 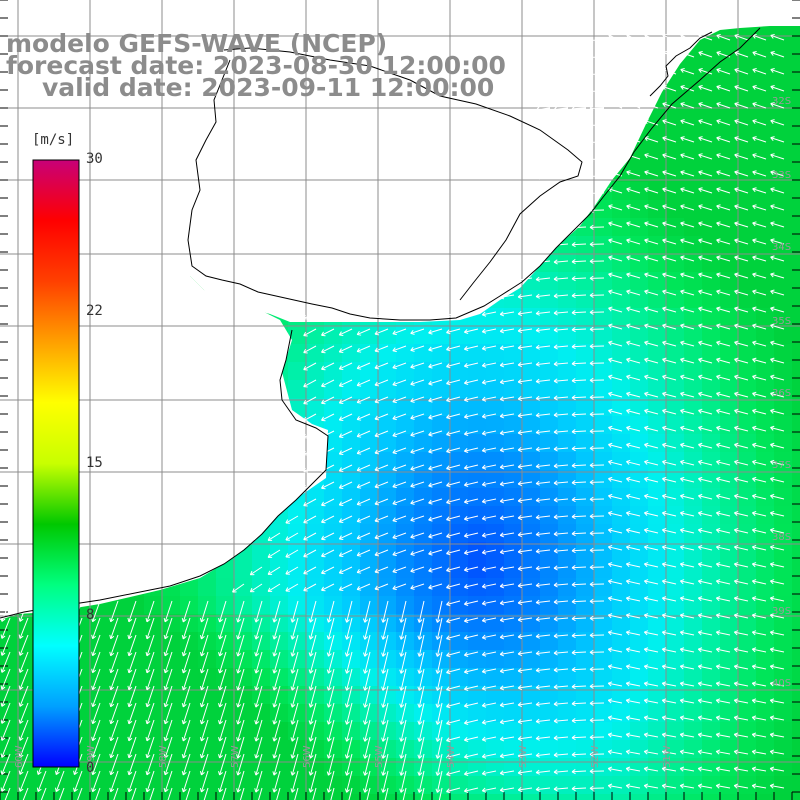 What do you see at coordinates (781, 175) in the screenshot?
I see `latitude-label: 33S` at bounding box center [781, 175].